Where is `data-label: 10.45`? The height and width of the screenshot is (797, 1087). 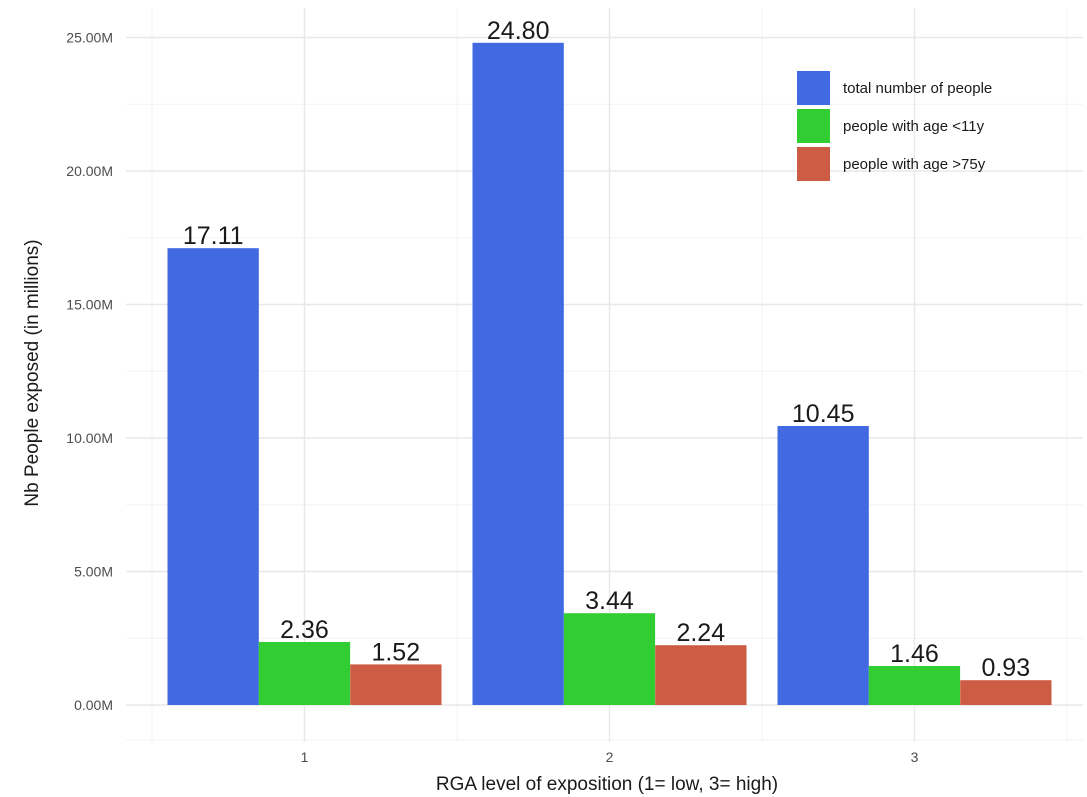
data-label: 10.45 is located at coordinates (823, 414).